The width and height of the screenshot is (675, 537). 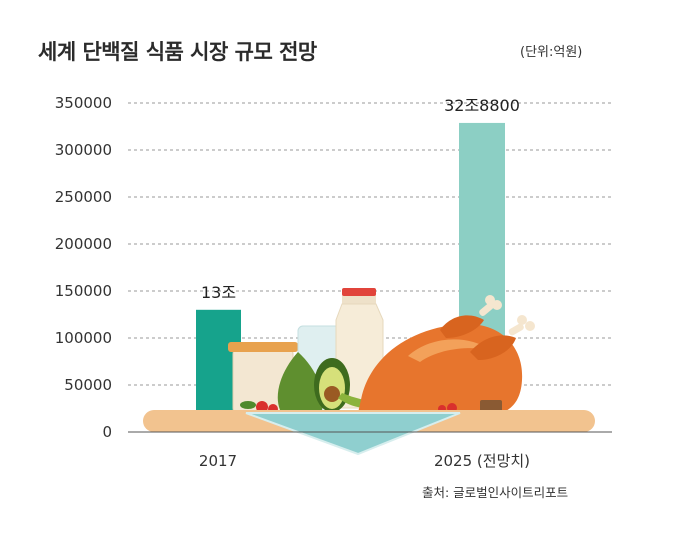 I want to click on x-category-label: 2017, so click(x=218, y=461).